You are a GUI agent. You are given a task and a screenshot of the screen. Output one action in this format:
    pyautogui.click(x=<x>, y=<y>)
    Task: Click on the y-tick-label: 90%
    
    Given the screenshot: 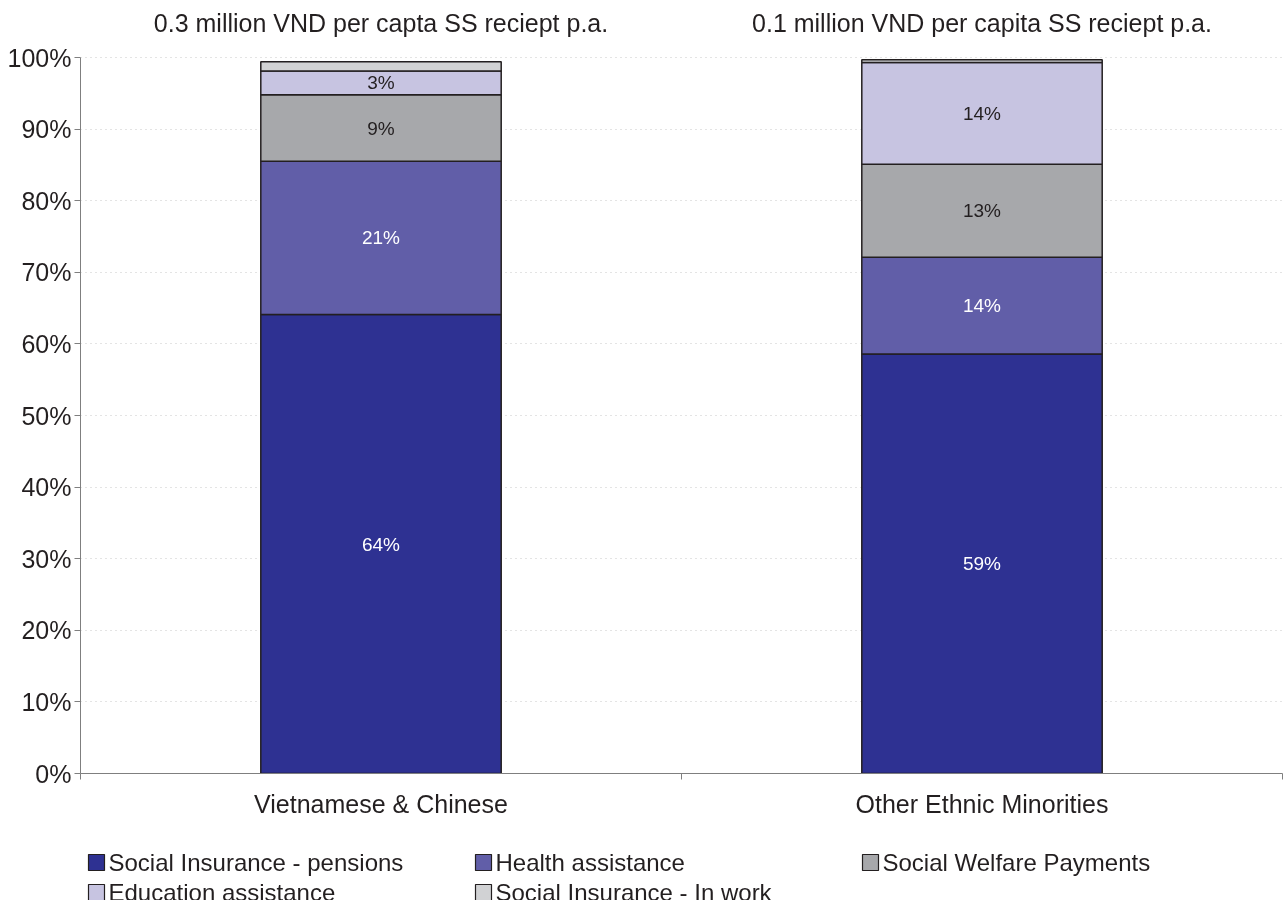 What is the action you would take?
    pyautogui.click(x=46, y=129)
    